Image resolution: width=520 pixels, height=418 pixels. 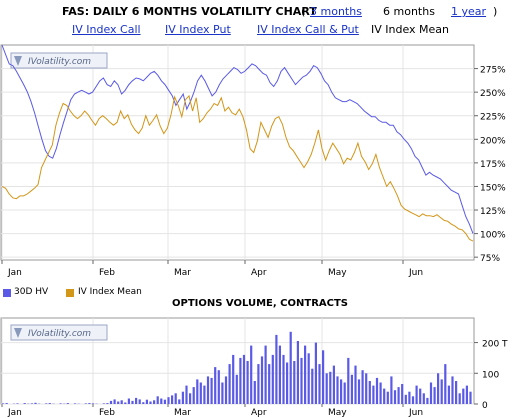 I want to click on volume-y-tick-label-200-t: 200 T, so click(x=495, y=345).